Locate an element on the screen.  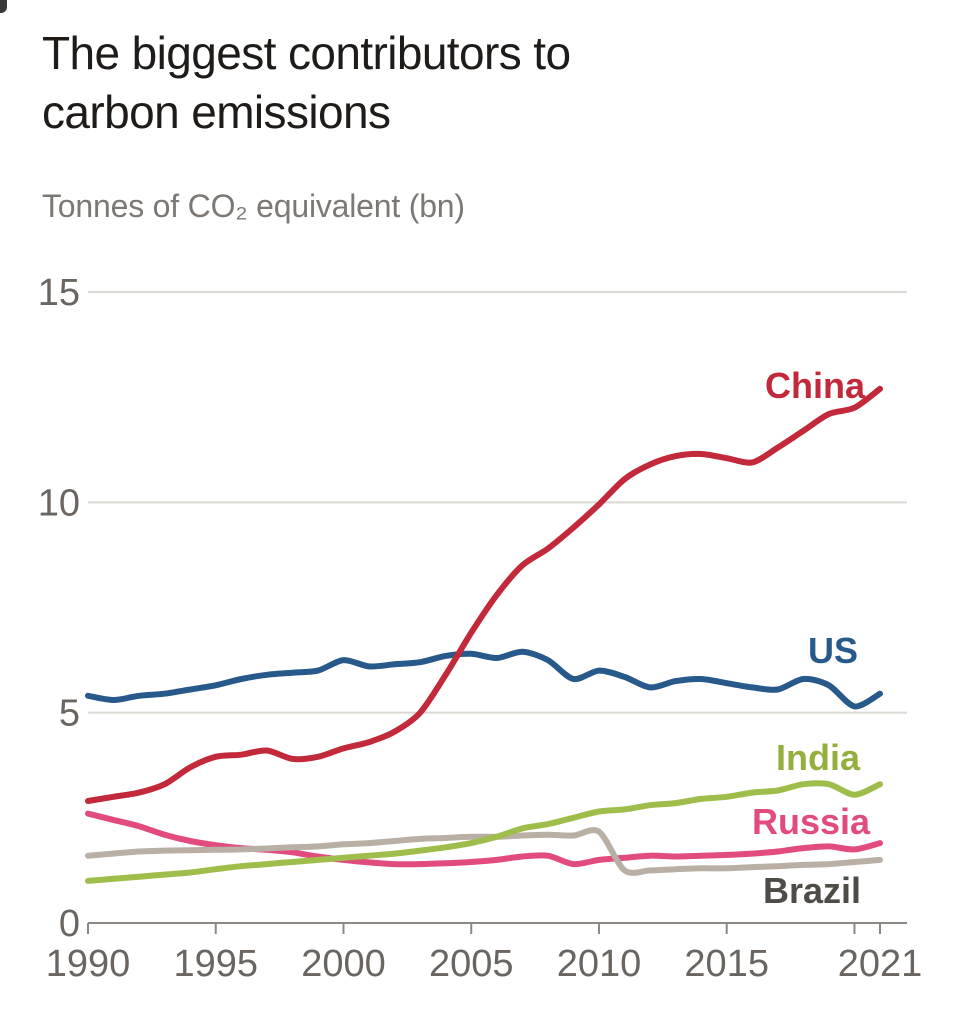
series-line-brazil is located at coordinates (484, 851).